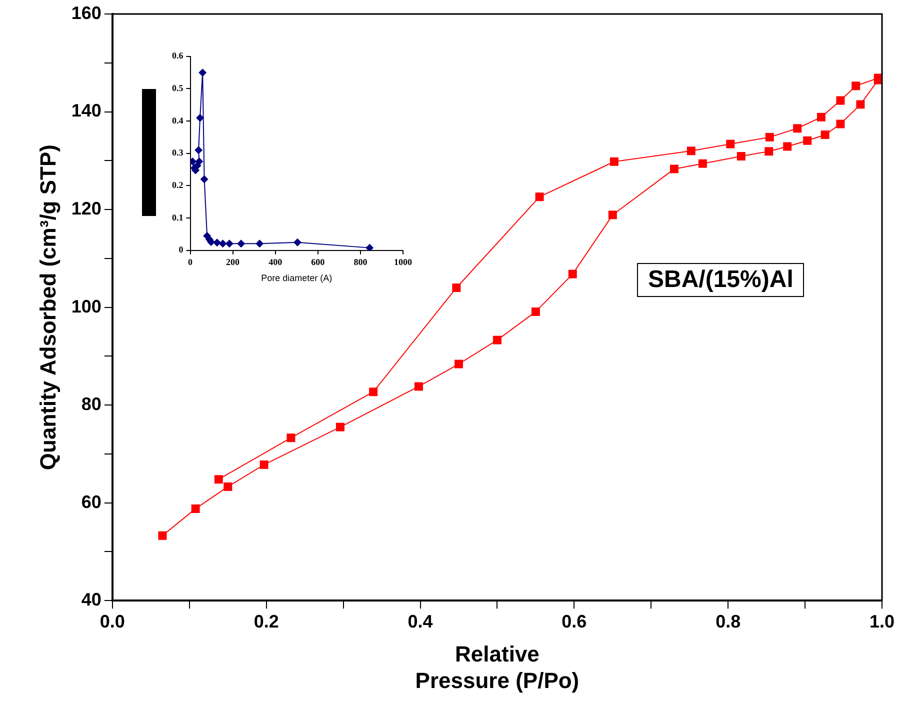 The height and width of the screenshot is (721, 900). Describe the element at coordinates (190, 262) in the screenshot. I see `x-tick-label: 0` at that location.